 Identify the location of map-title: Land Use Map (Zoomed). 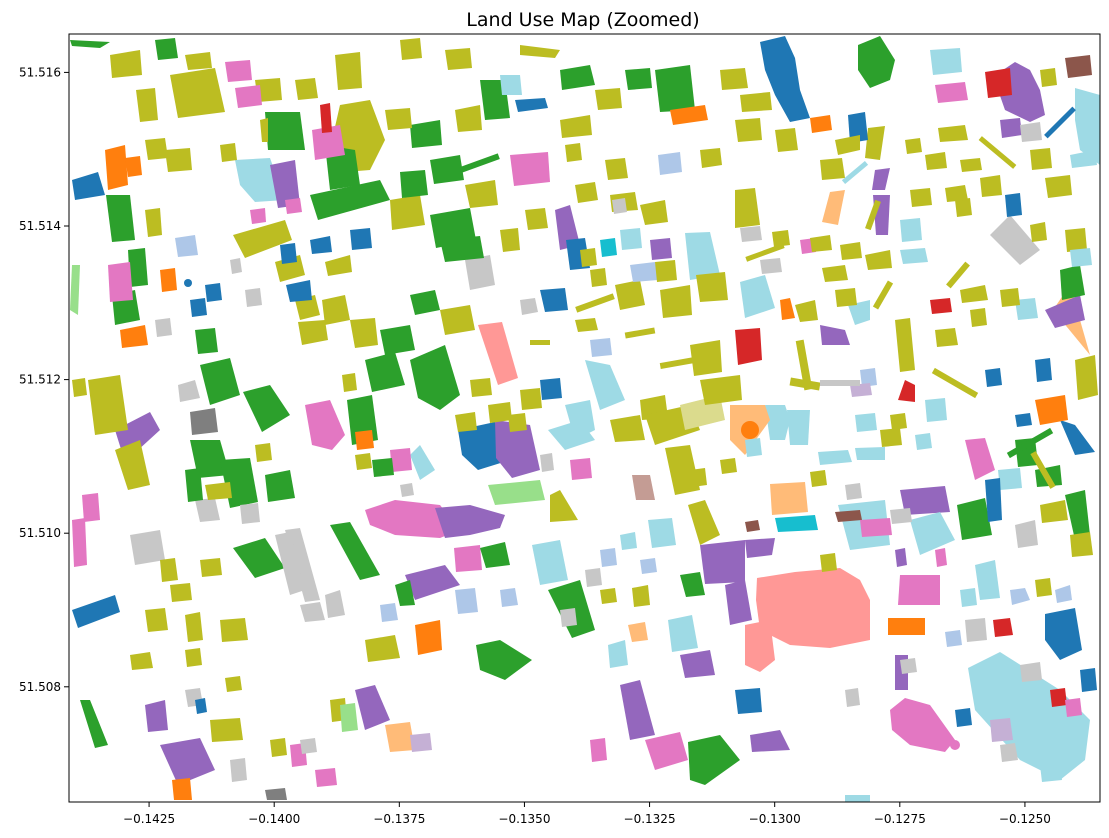
(582, 20).